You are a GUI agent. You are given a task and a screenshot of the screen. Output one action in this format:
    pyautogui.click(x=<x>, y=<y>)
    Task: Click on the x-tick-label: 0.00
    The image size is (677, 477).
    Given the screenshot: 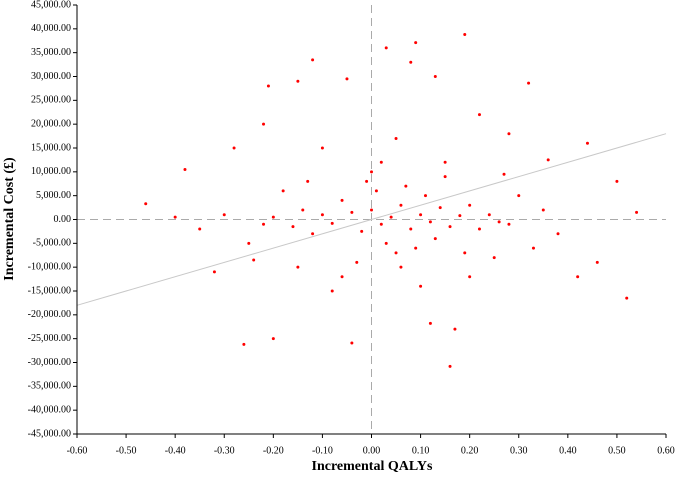 What is the action you would take?
    pyautogui.click(x=372, y=450)
    